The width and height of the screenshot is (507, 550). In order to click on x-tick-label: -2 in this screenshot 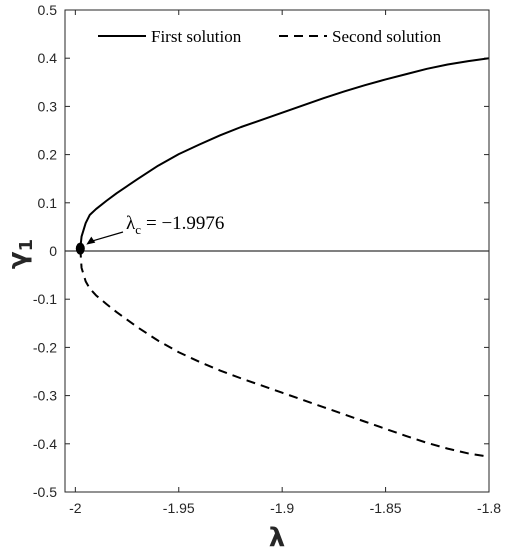, I will do `click(75, 508)`.